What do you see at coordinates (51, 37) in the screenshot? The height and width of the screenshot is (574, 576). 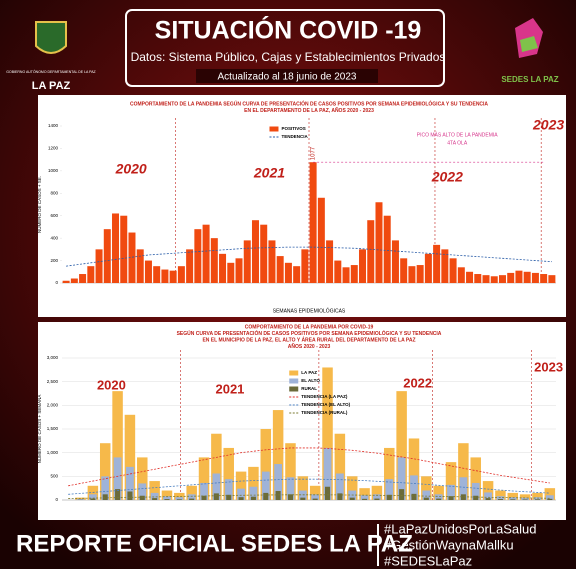 I see `left-emblem` at bounding box center [51, 37].